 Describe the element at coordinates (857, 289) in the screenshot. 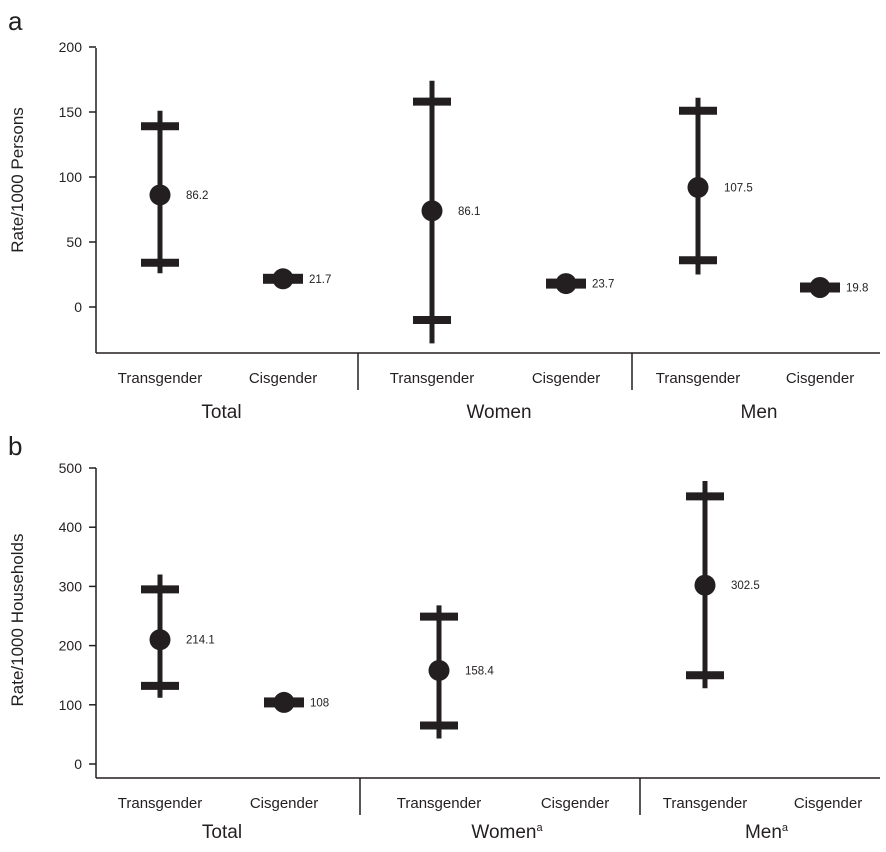

I see `panel-a-data-label: 19.8` at that location.